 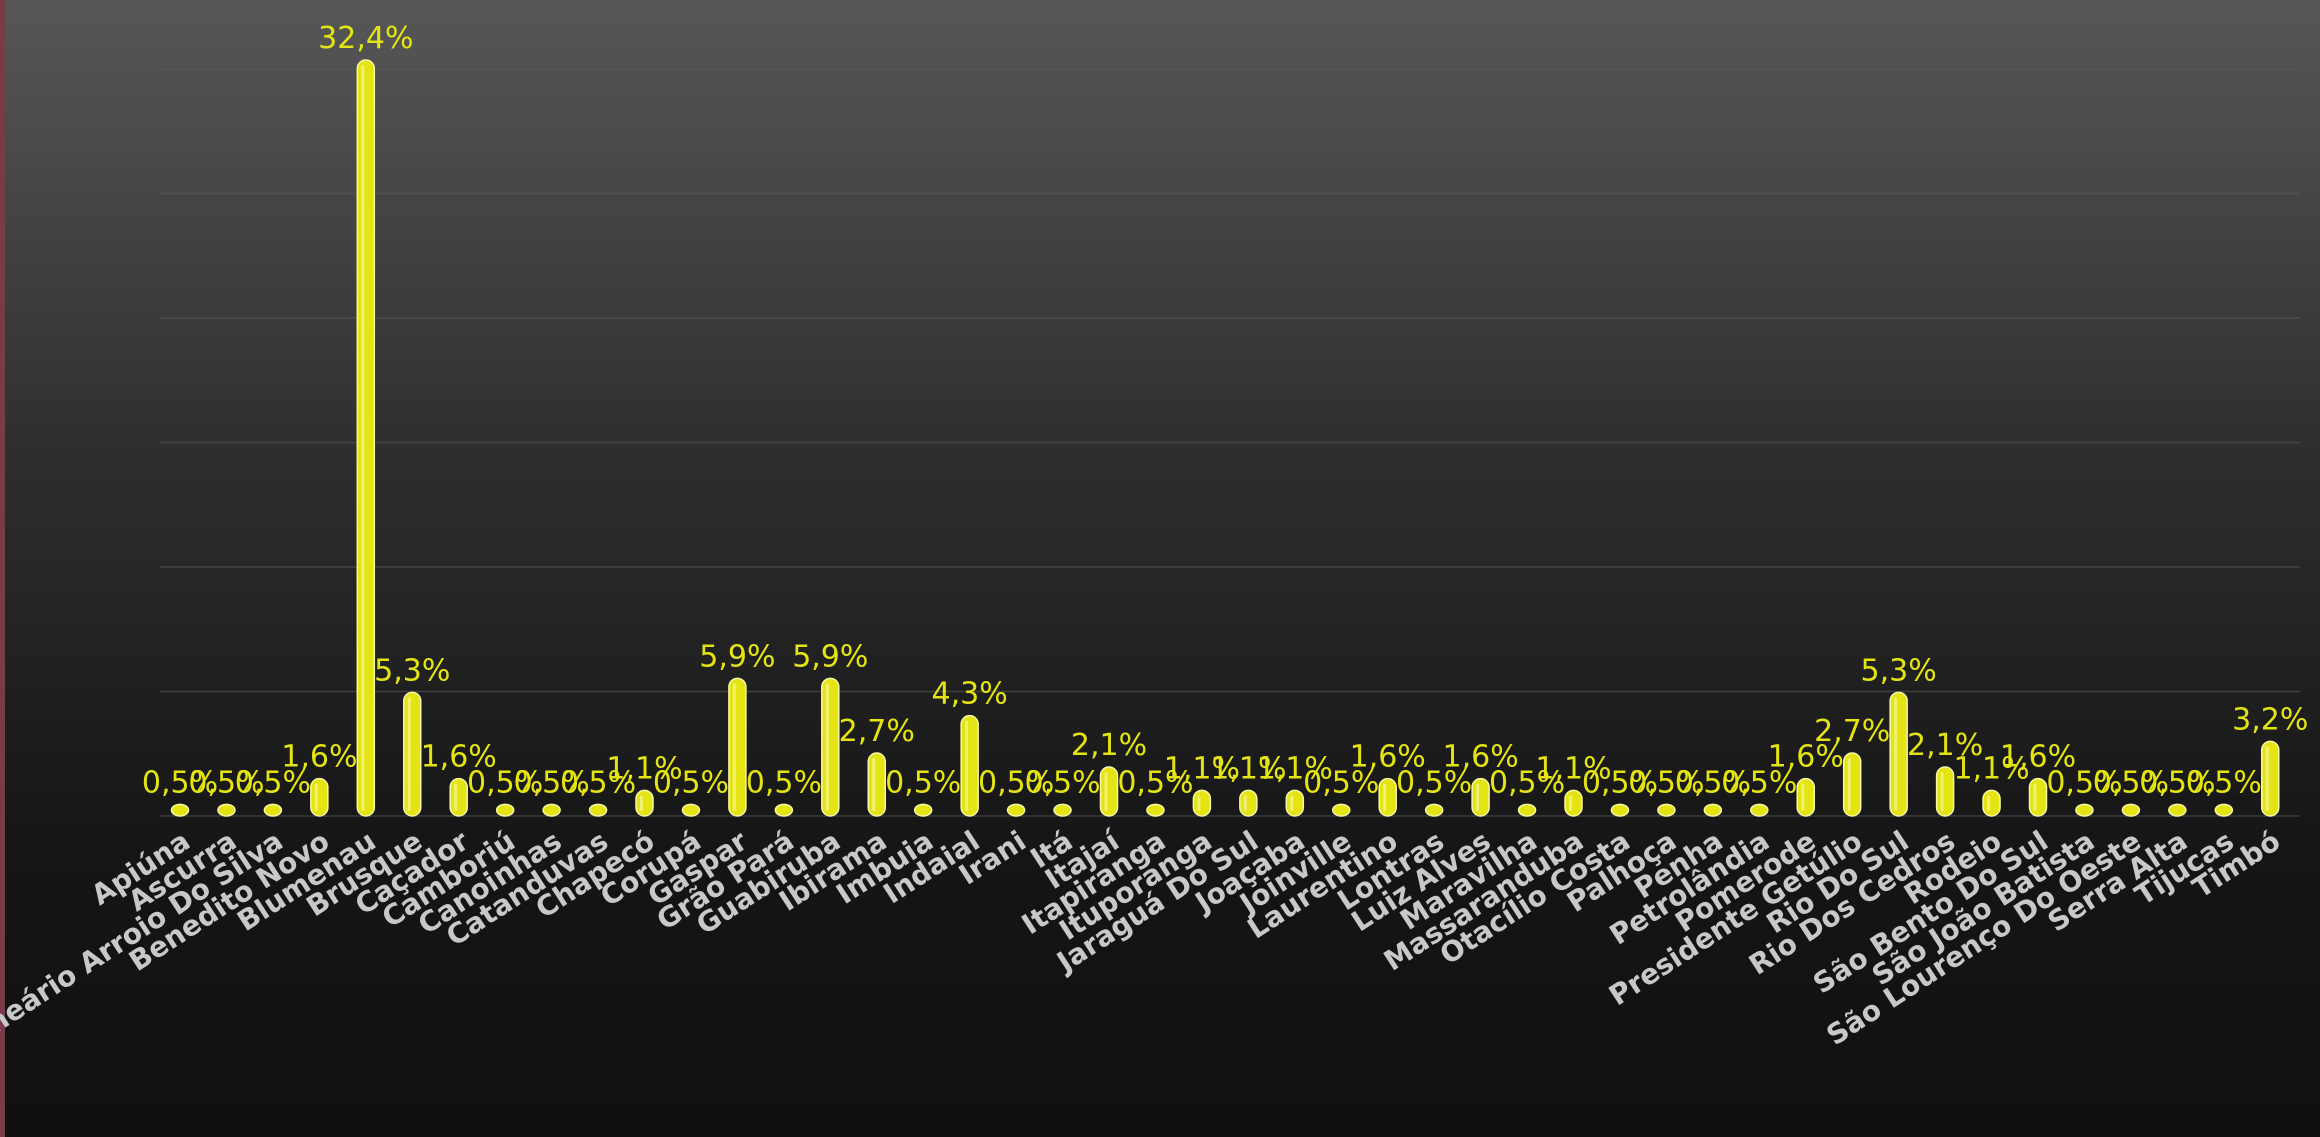 I want to click on data-label: 4,3%, so click(x=970, y=694).